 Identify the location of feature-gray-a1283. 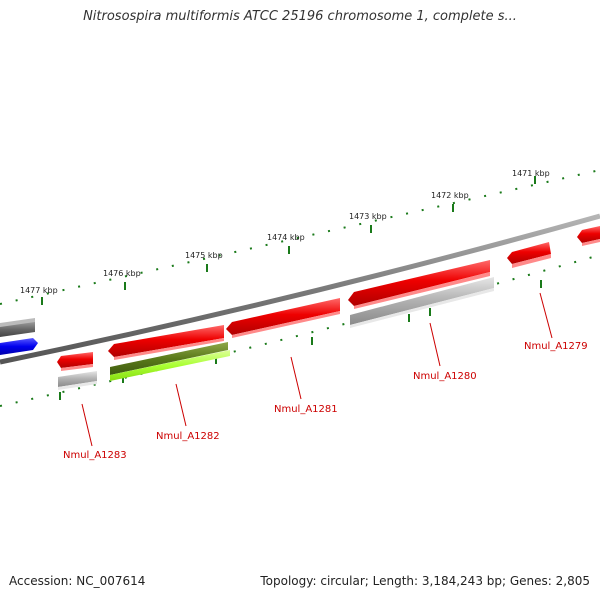
(77, 380).